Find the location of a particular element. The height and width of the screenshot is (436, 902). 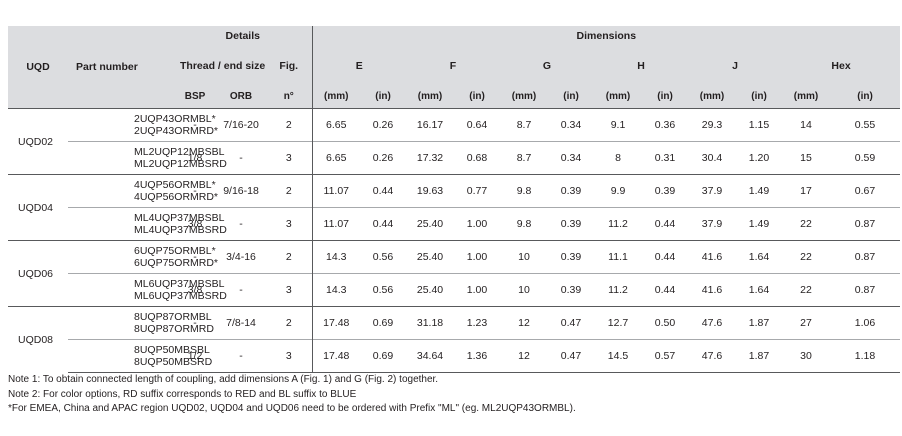

dimension-value-cell: 8 is located at coordinates (618, 158).